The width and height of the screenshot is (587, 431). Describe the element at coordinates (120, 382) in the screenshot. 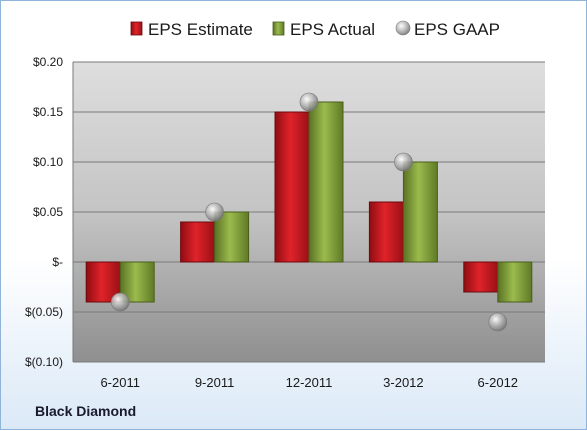

I see `x-tick-label: 6-2011` at that location.